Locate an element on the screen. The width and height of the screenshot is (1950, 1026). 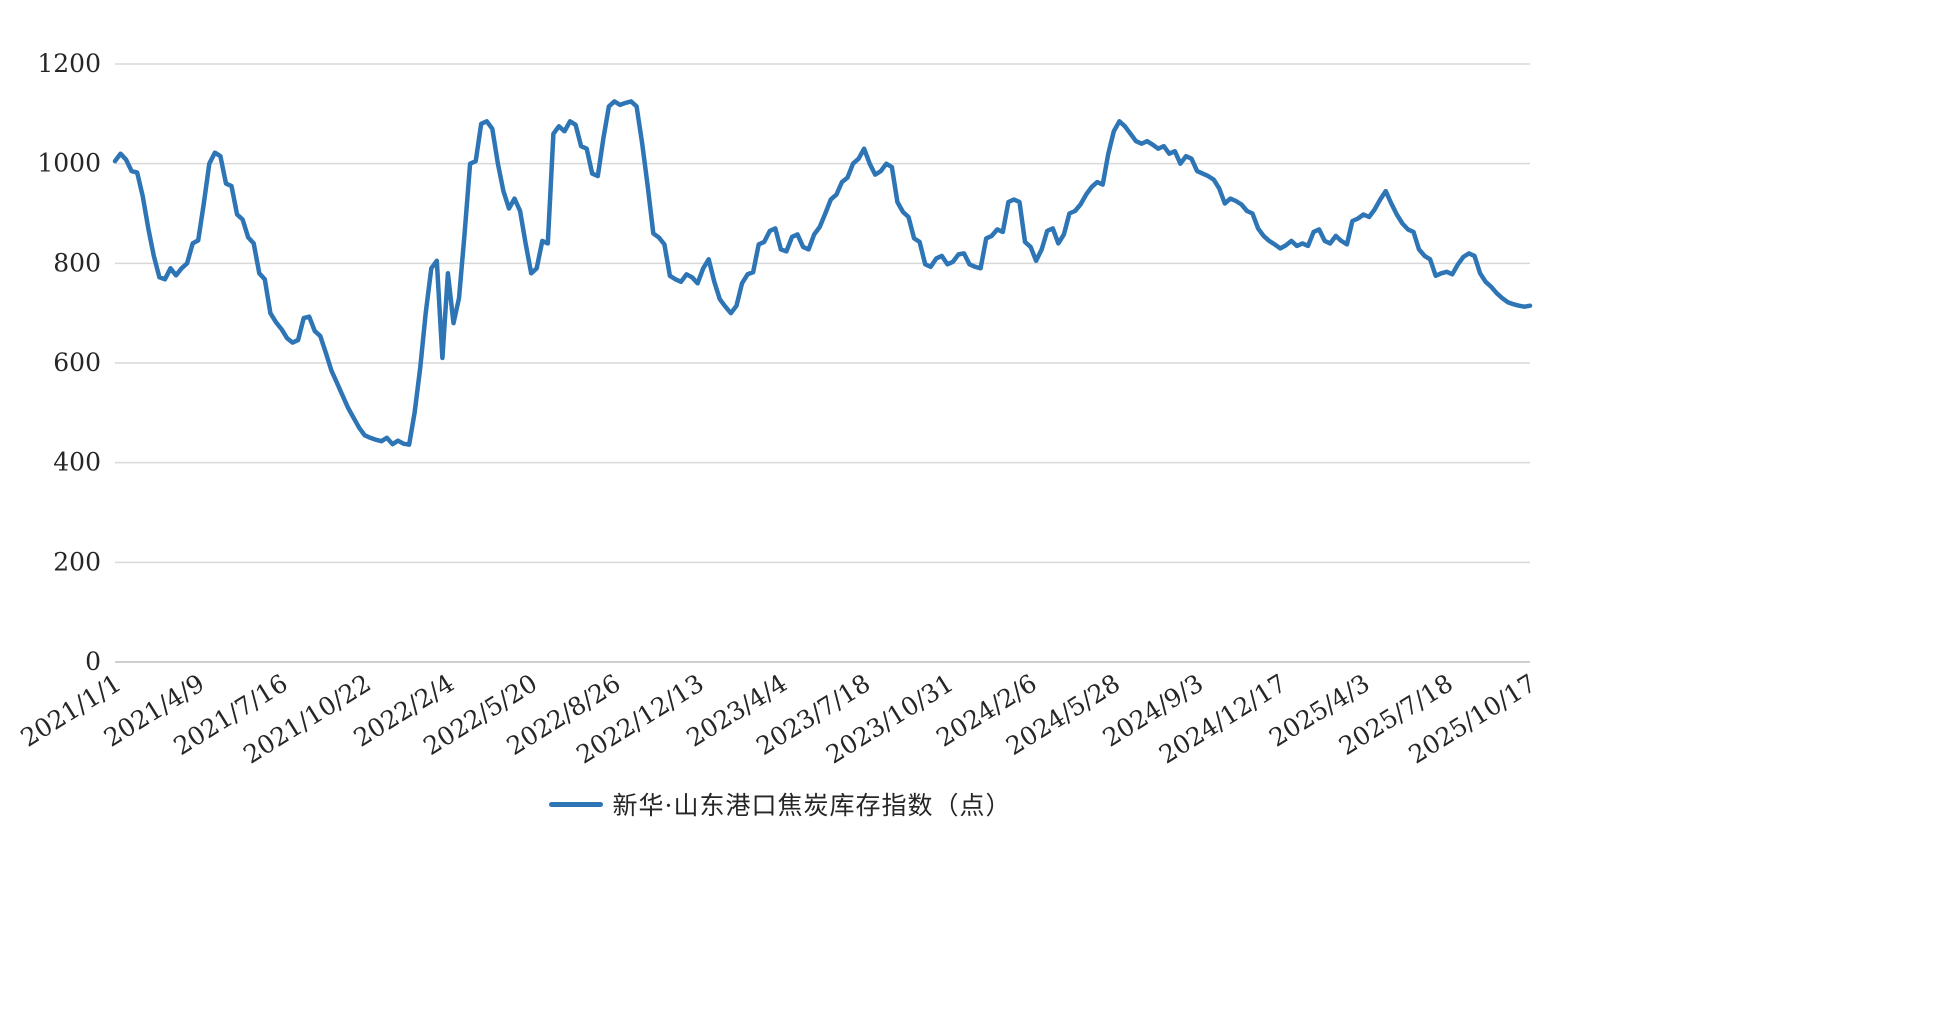
y-tick-label: 800 is located at coordinates (77, 262).